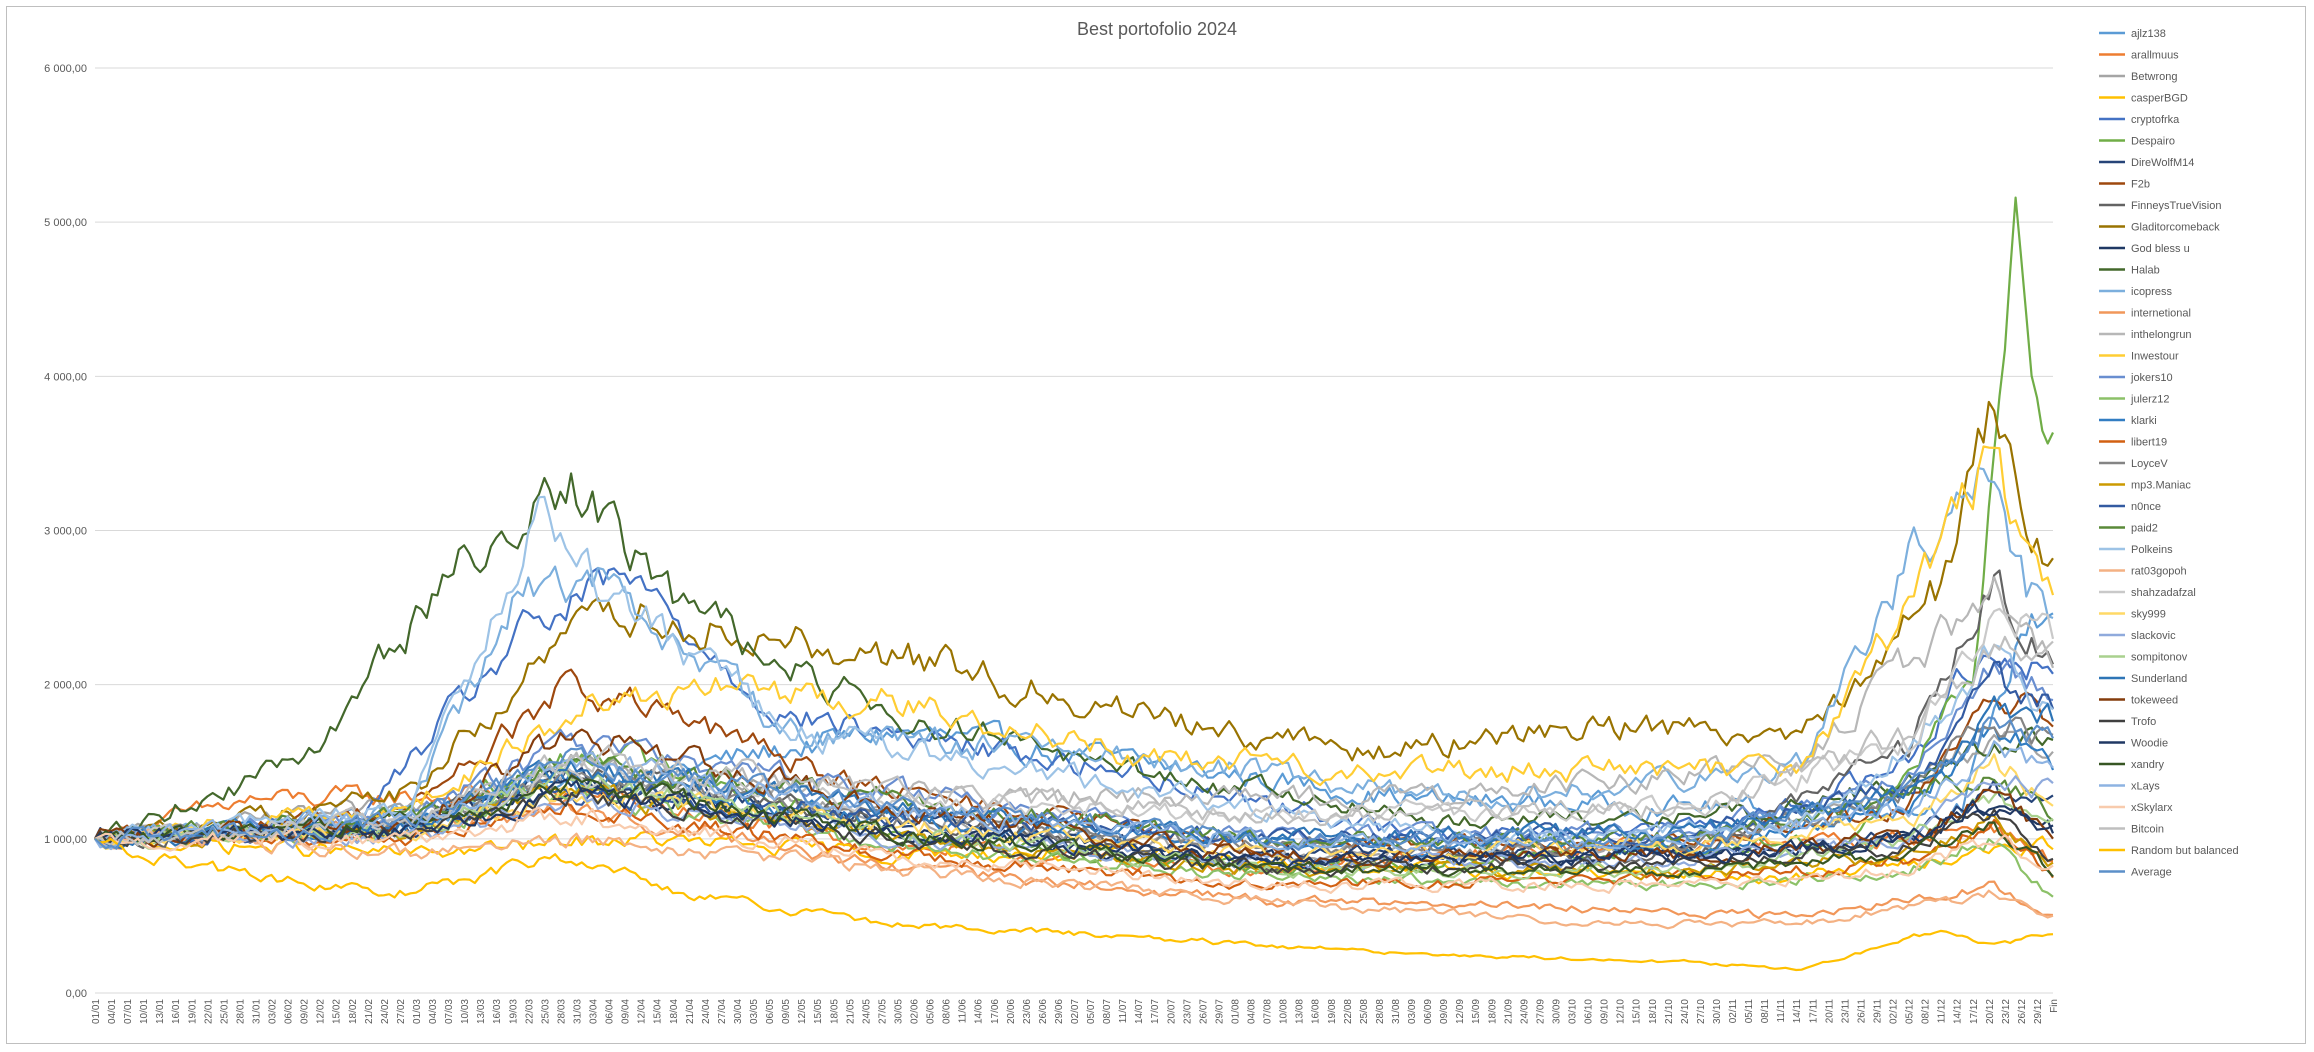  Describe the element at coordinates (1235, 1011) in the screenshot. I see `x-tick-label: 01/08` at that location.